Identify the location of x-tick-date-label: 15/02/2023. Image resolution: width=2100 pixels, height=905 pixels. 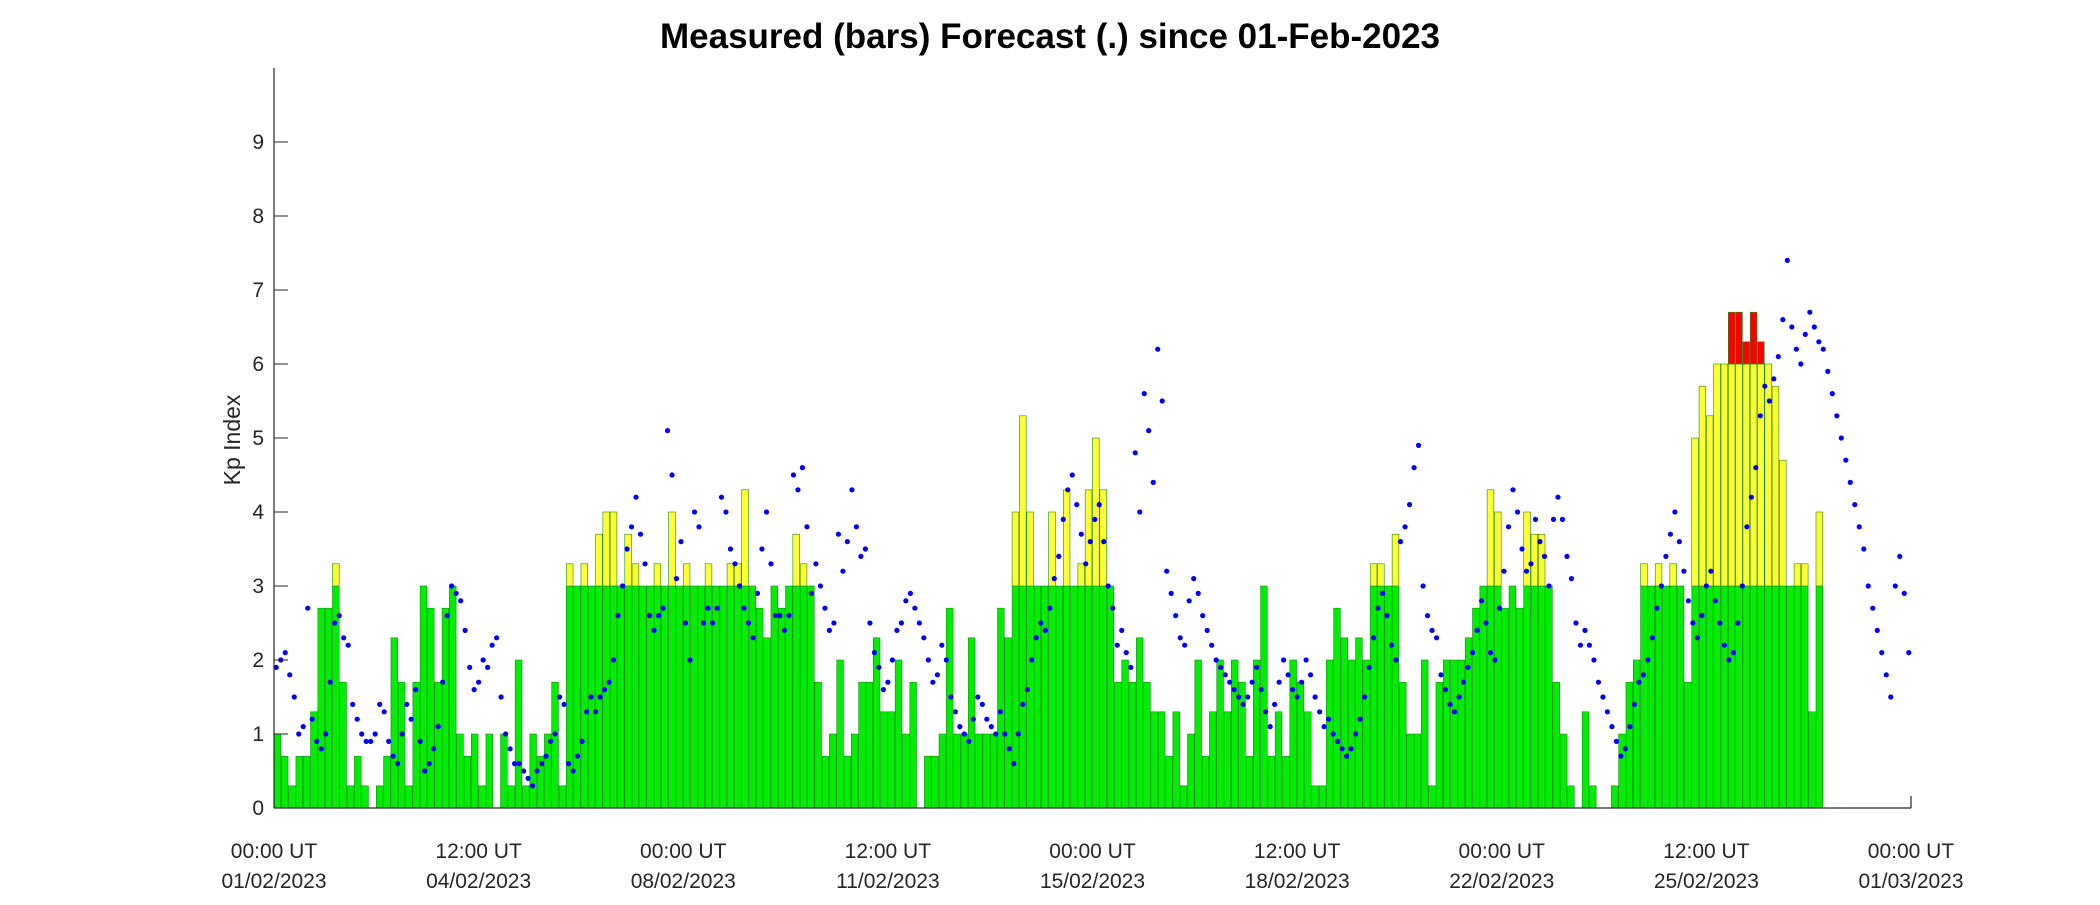
(1092, 881).